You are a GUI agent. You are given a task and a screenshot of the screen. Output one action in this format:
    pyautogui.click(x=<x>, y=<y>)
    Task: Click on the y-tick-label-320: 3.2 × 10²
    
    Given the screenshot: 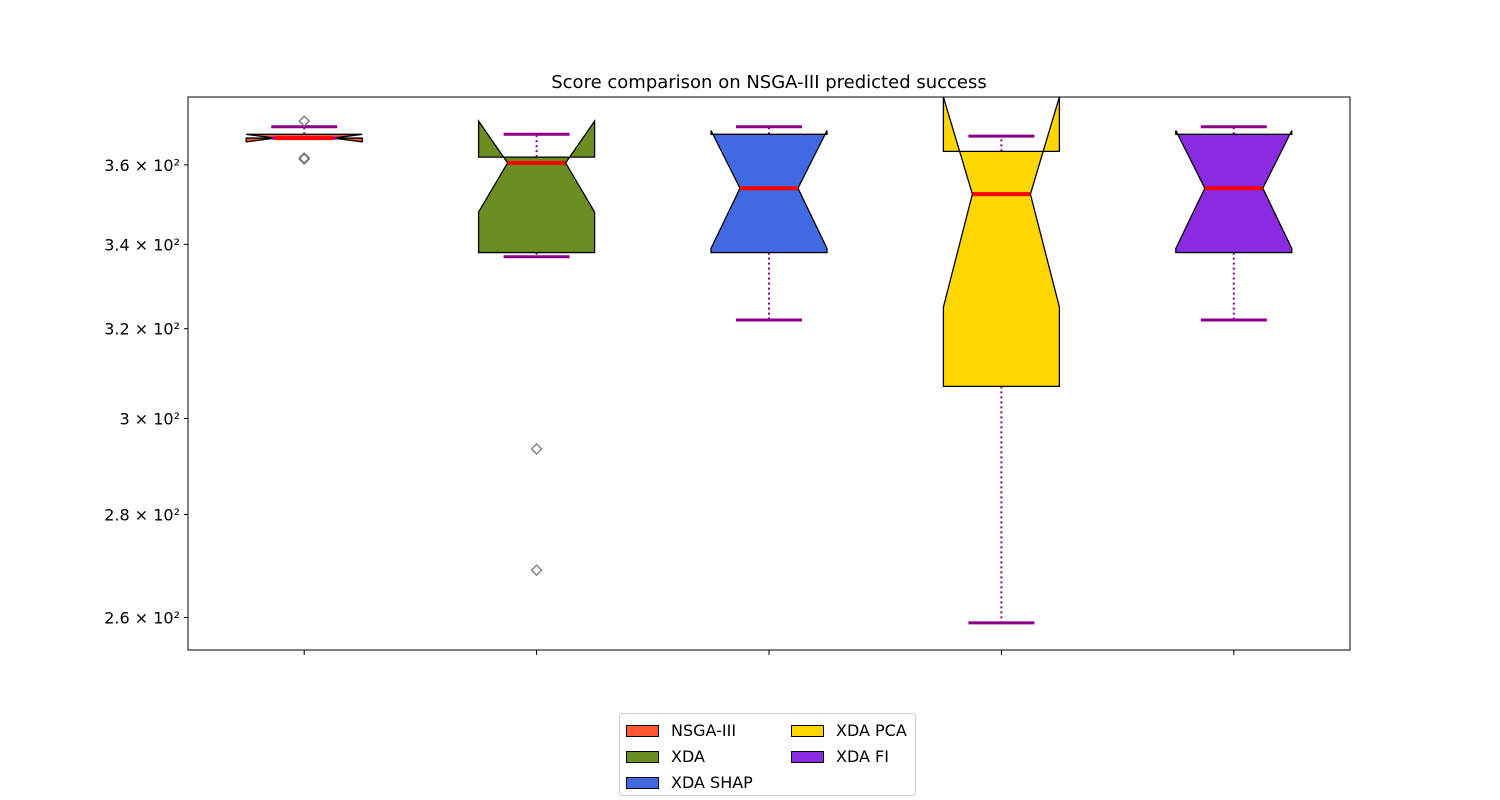 What is the action you would take?
    pyautogui.click(x=142, y=329)
    